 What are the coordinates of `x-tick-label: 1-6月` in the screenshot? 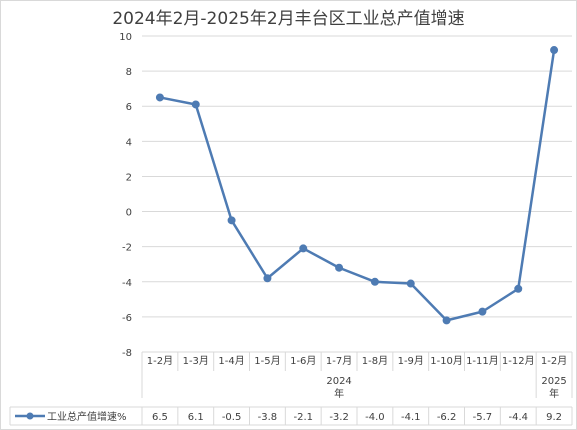 It's located at (303, 361).